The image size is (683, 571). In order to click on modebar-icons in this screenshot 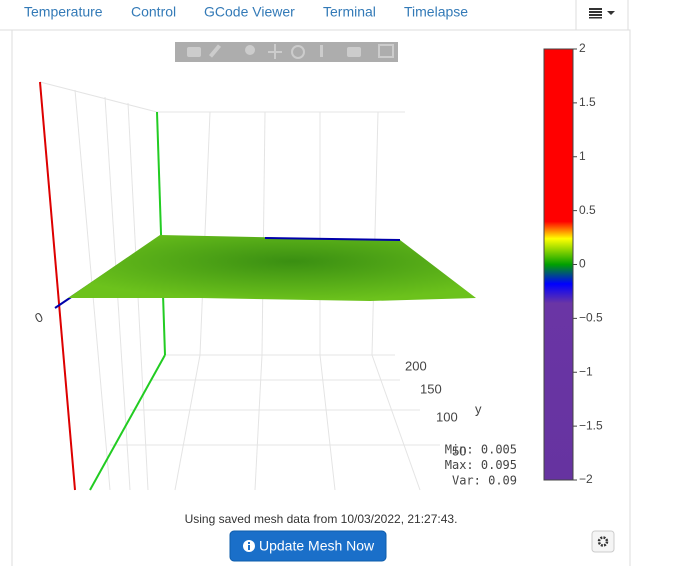, I will do `click(290, 51)`.